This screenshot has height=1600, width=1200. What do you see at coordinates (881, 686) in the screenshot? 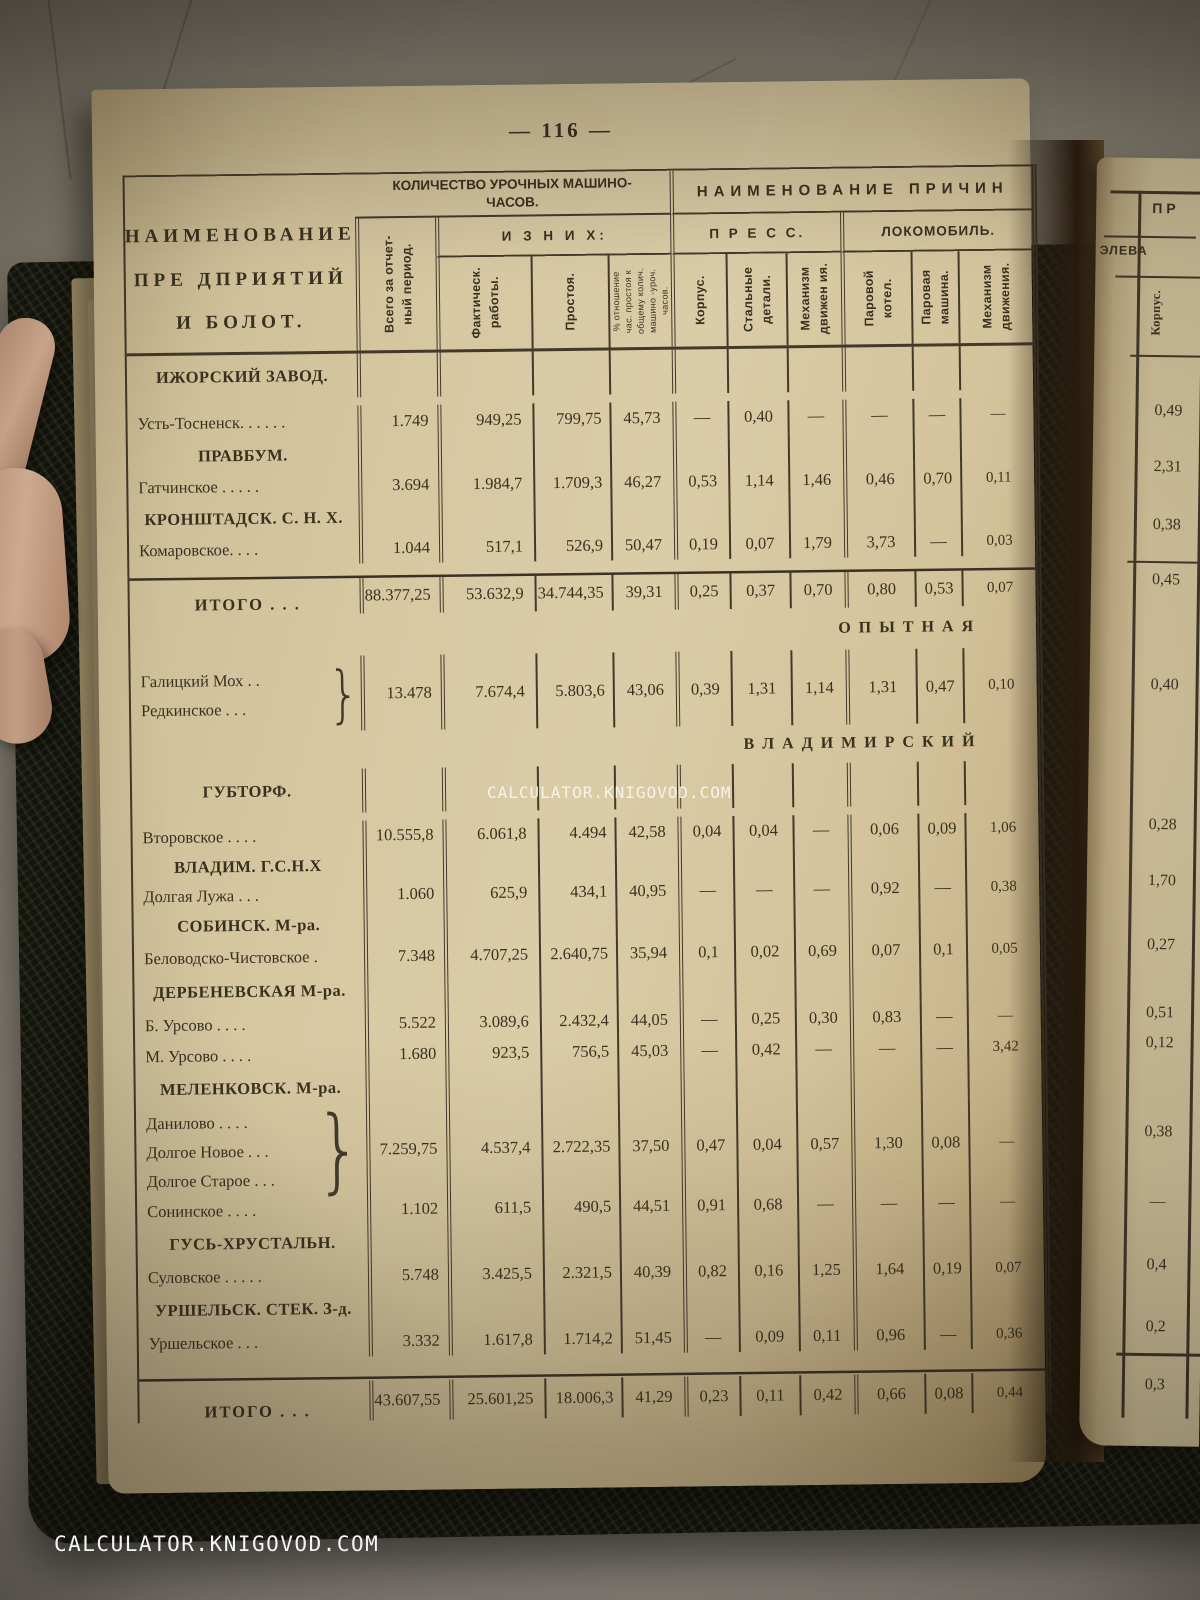
I see `value-cell: 1,31` at bounding box center [881, 686].